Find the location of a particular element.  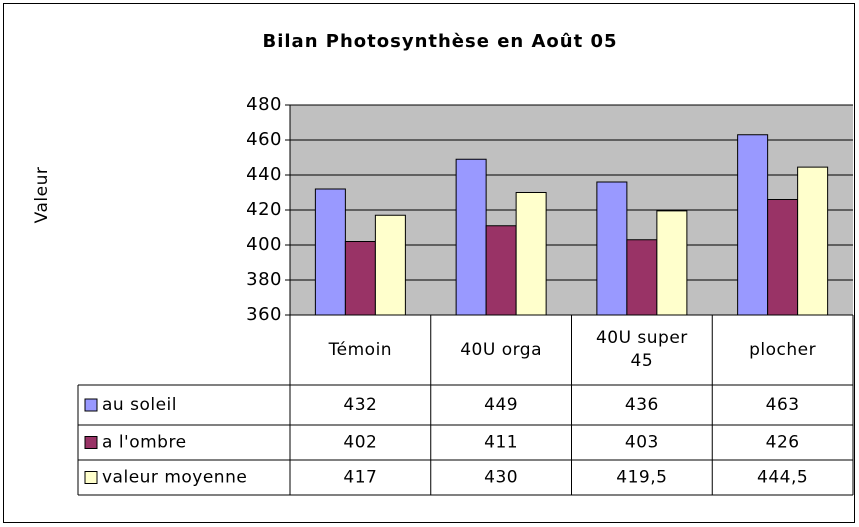

y-tick-label: 360 is located at coordinates (264, 314).